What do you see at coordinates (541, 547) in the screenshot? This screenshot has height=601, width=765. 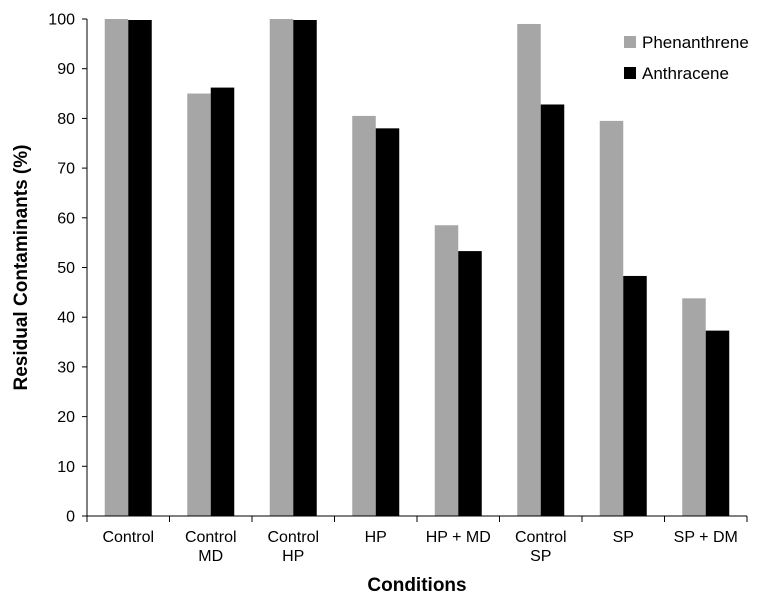 I see `x-category-label: Control SP` at bounding box center [541, 547].